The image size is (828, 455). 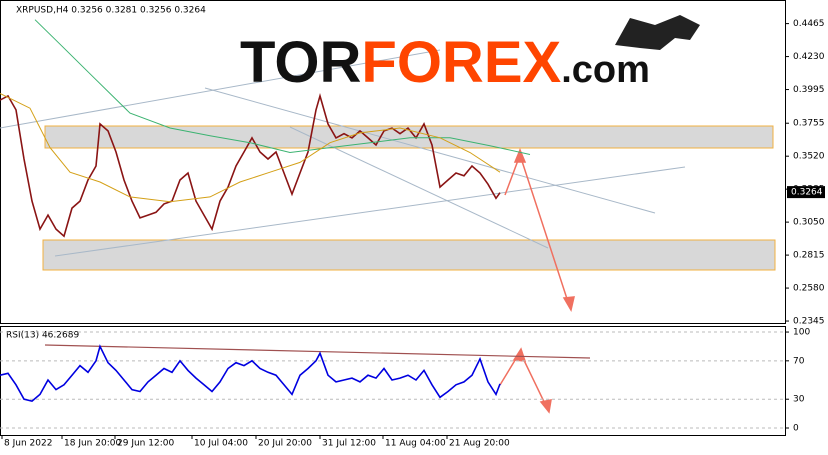 I want to click on logo-forex: FOREX, so click(x=461, y=62).